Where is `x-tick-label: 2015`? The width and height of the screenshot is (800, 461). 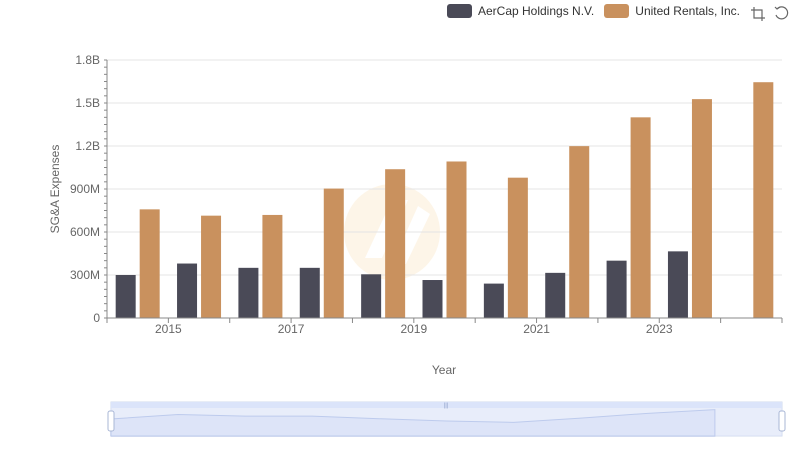 x-tick-label: 2015 is located at coordinates (168, 329).